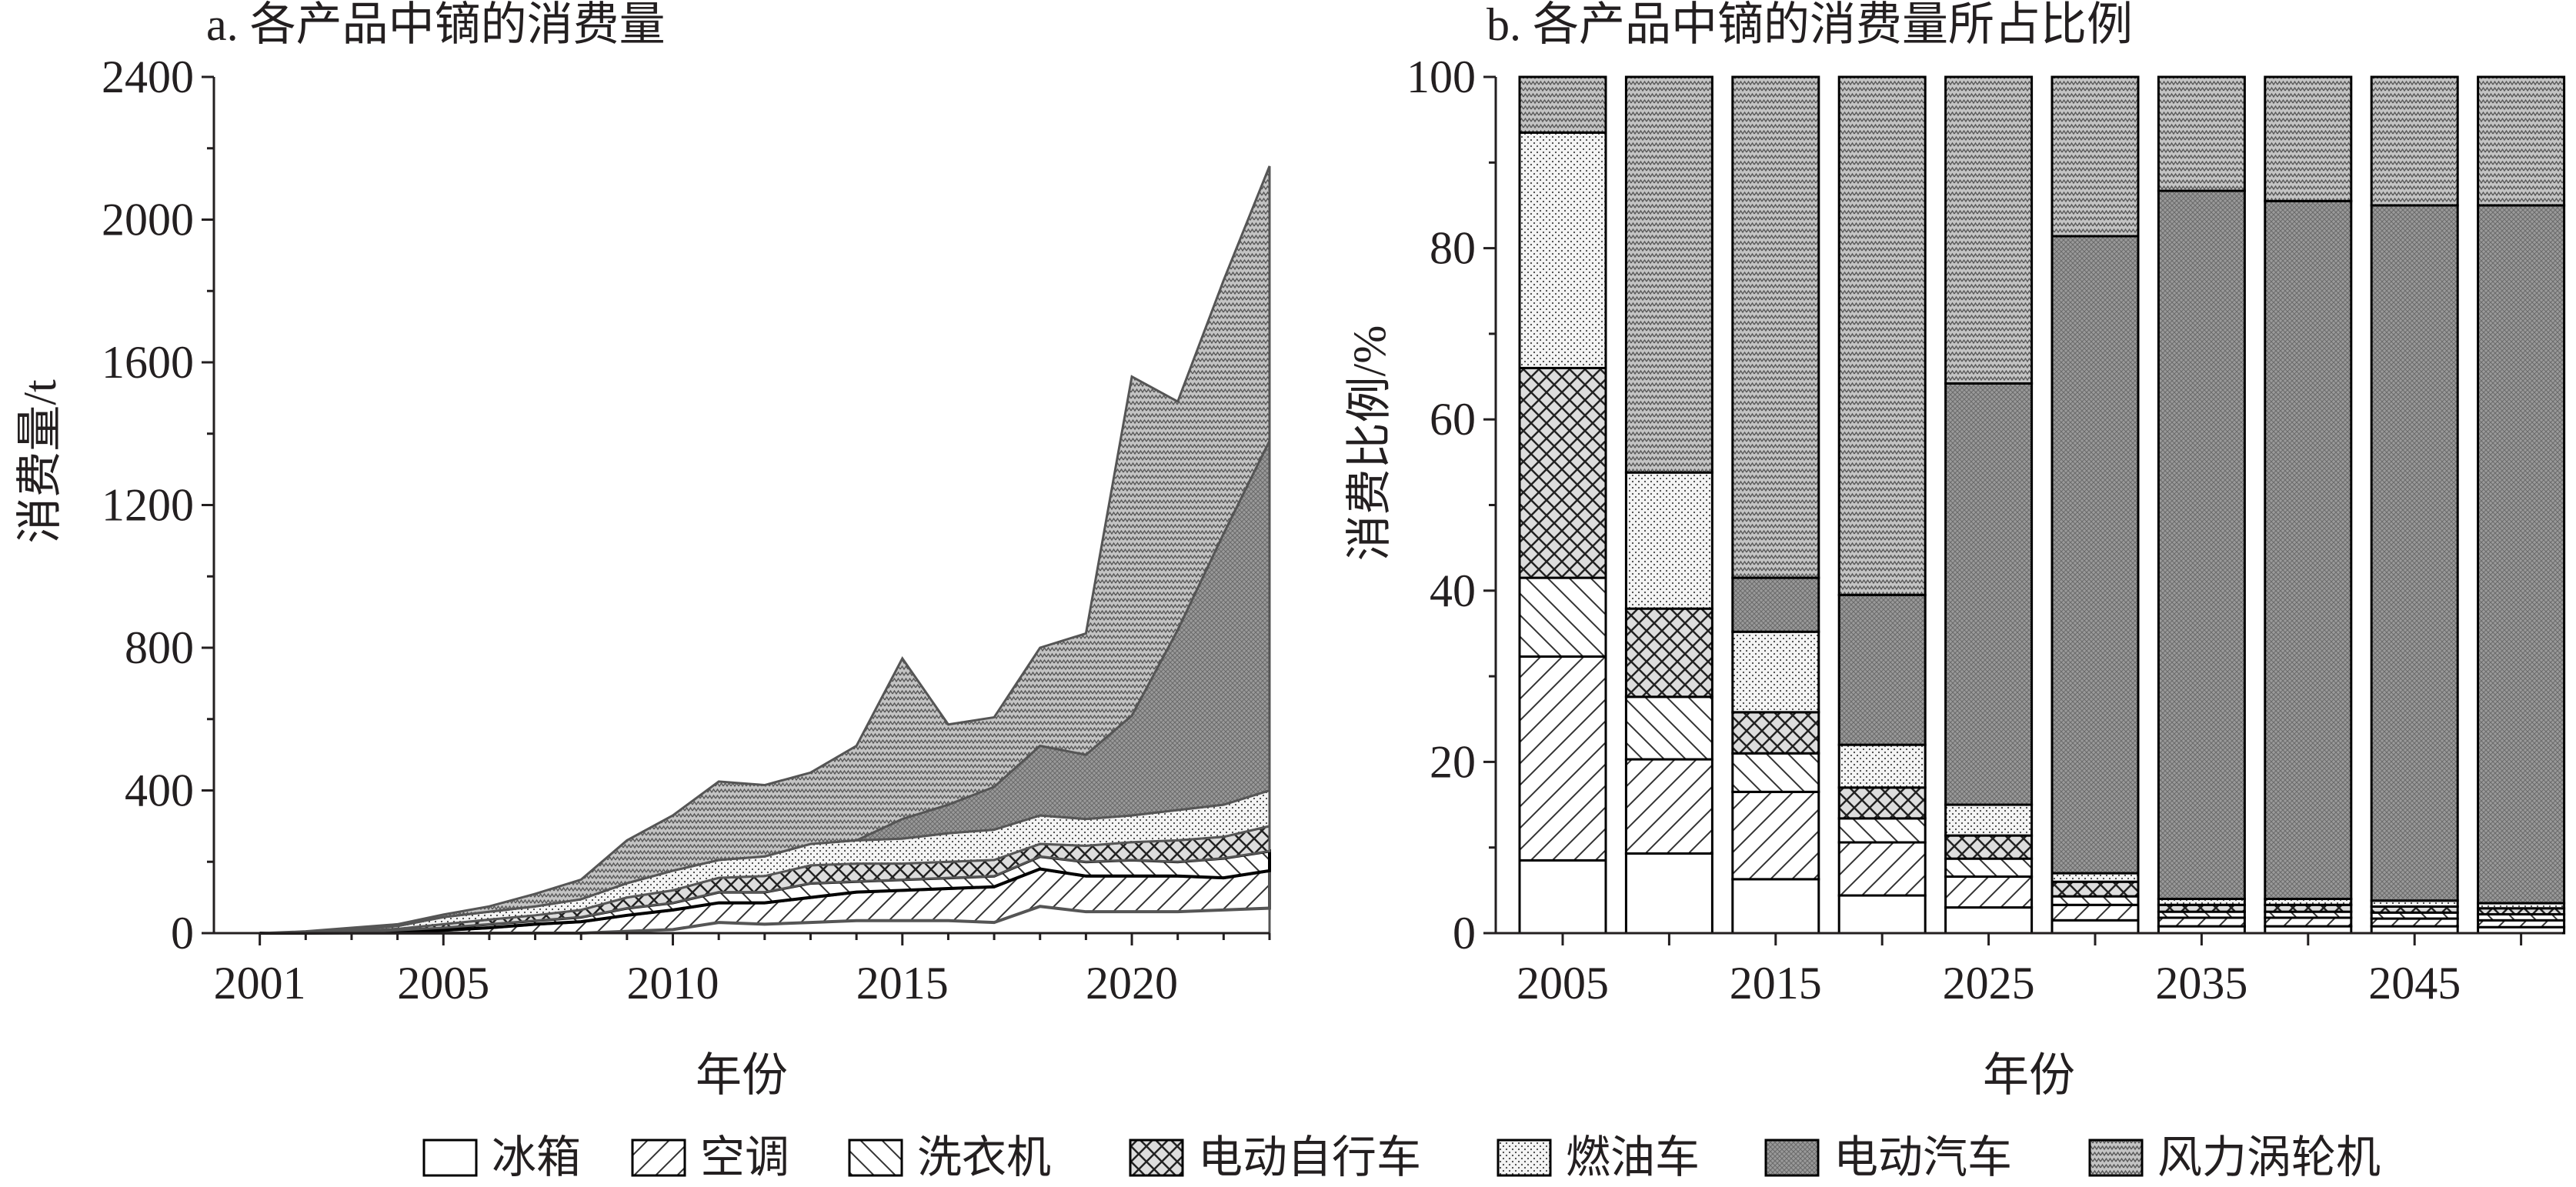 The width and height of the screenshot is (2576, 1187). Describe the element at coordinates (2269, 1157) in the screenshot. I see `legend-label: 风力涡轮机` at that location.